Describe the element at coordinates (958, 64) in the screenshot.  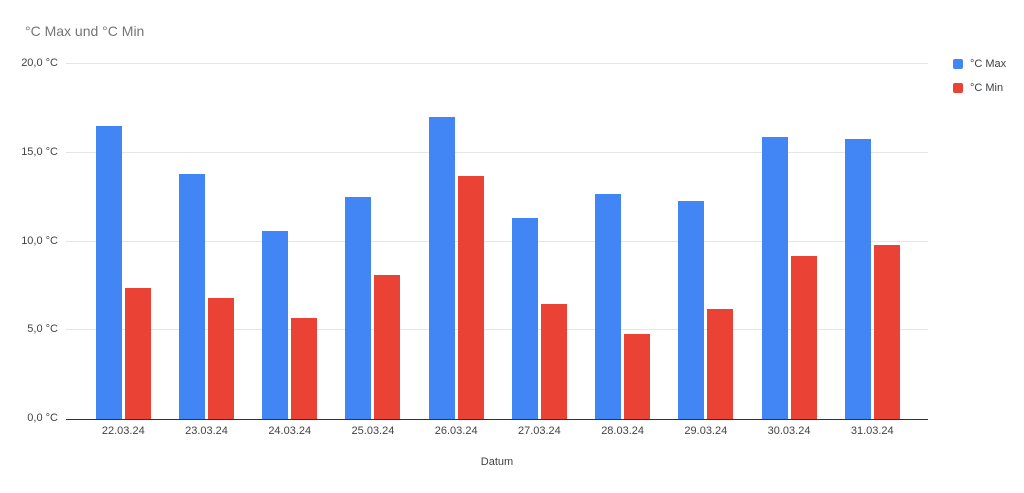
I see `legend-swatch-max-icon` at that location.